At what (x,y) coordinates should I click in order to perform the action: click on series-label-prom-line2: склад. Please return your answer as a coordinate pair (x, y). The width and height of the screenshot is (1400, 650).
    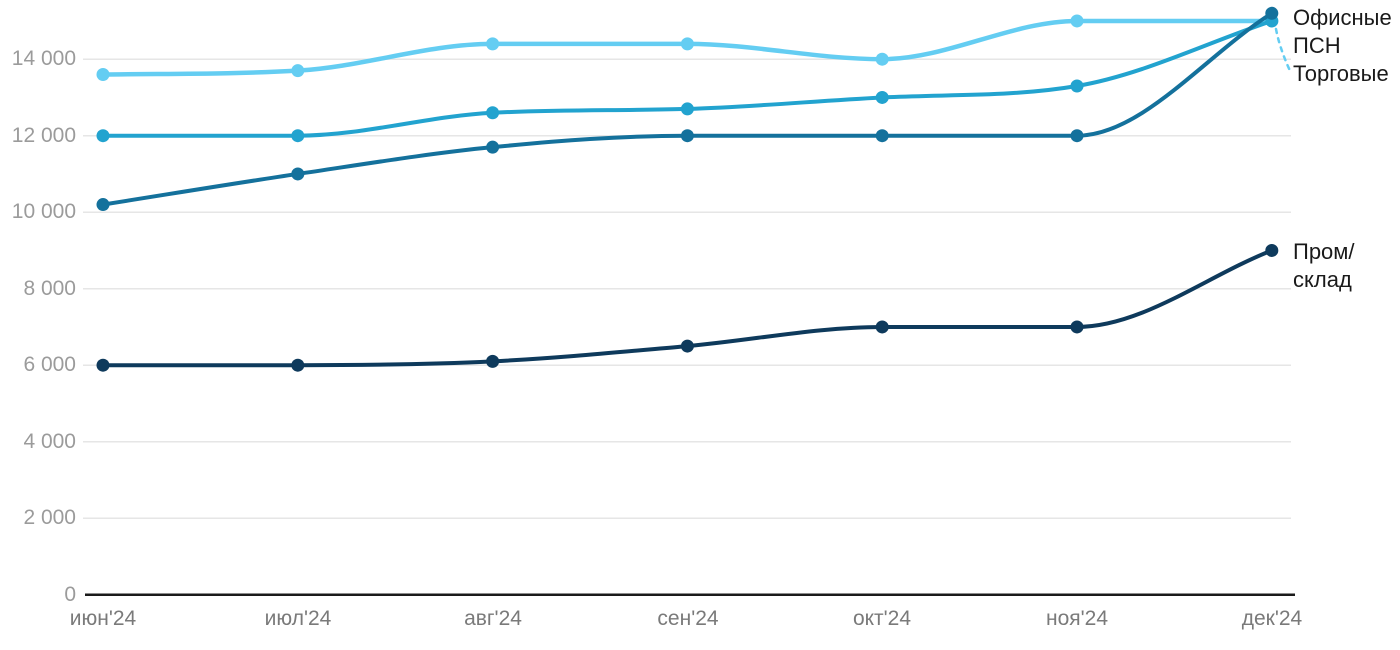
    Looking at the image, I should click on (1322, 279).